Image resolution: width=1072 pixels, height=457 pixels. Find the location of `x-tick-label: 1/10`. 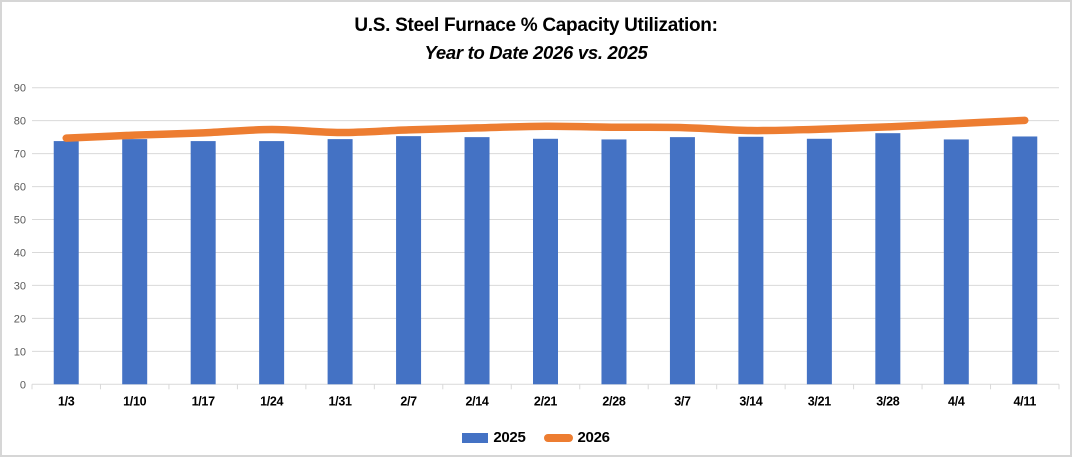

x-tick-label: 1/10 is located at coordinates (134, 401).